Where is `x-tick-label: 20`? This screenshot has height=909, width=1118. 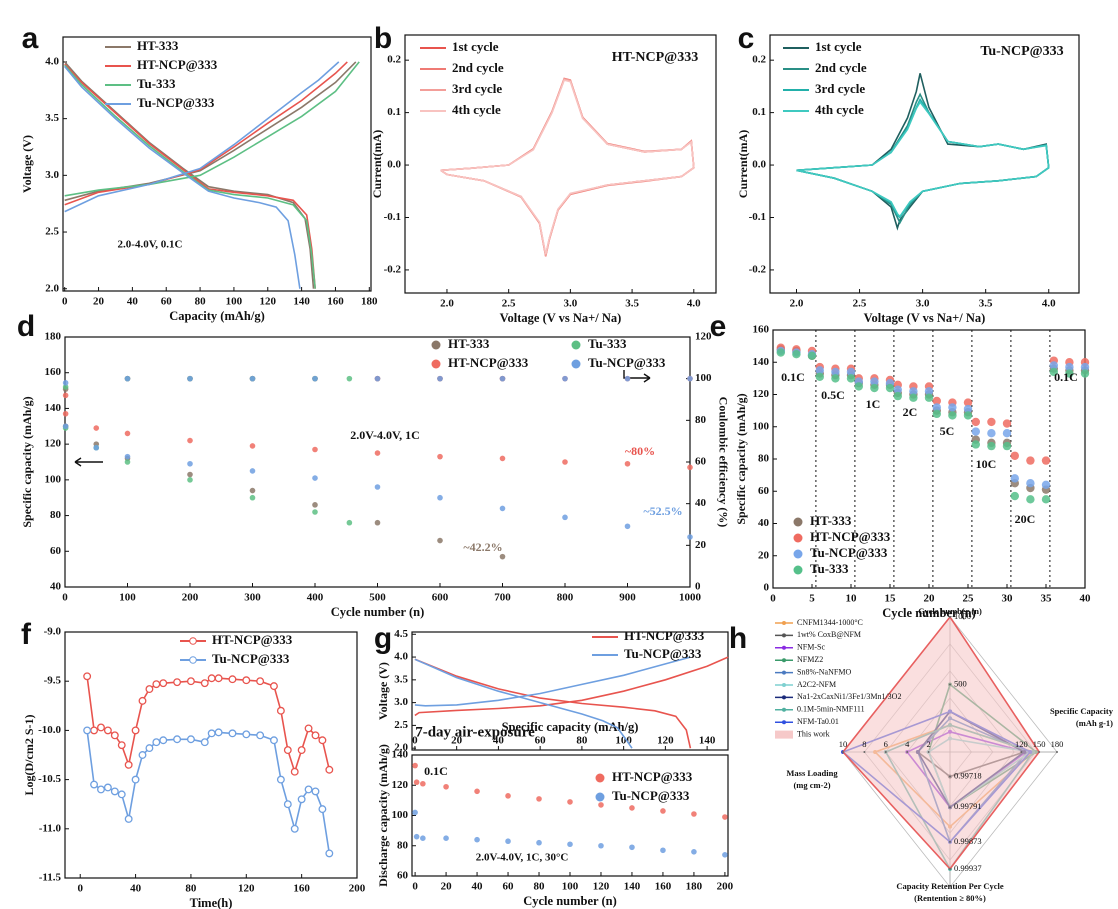
x-tick-label: 20 is located at coordinates (99, 302).